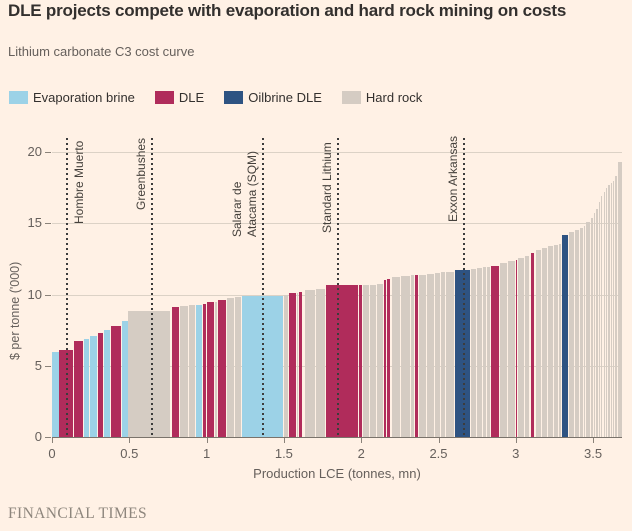 The width and height of the screenshot is (632, 531). Describe the element at coordinates (285, 97) in the screenshot. I see `legend-label: Oilbrine DLE` at that location.